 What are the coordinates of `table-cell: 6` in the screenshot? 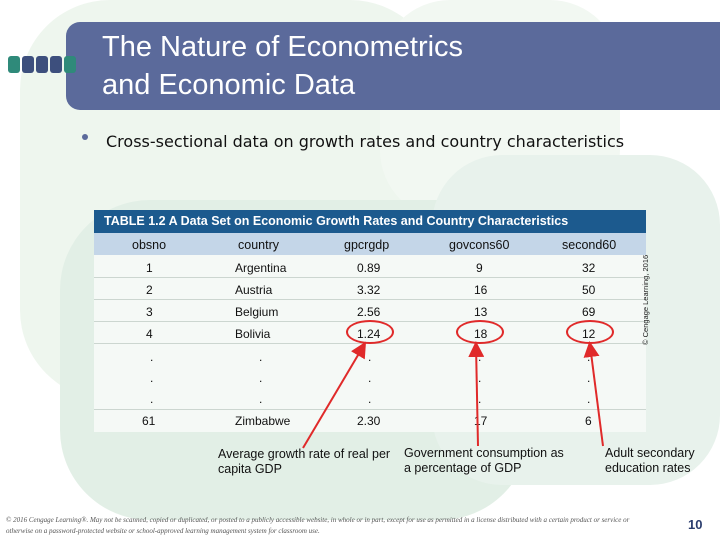 It's located at (588, 421).